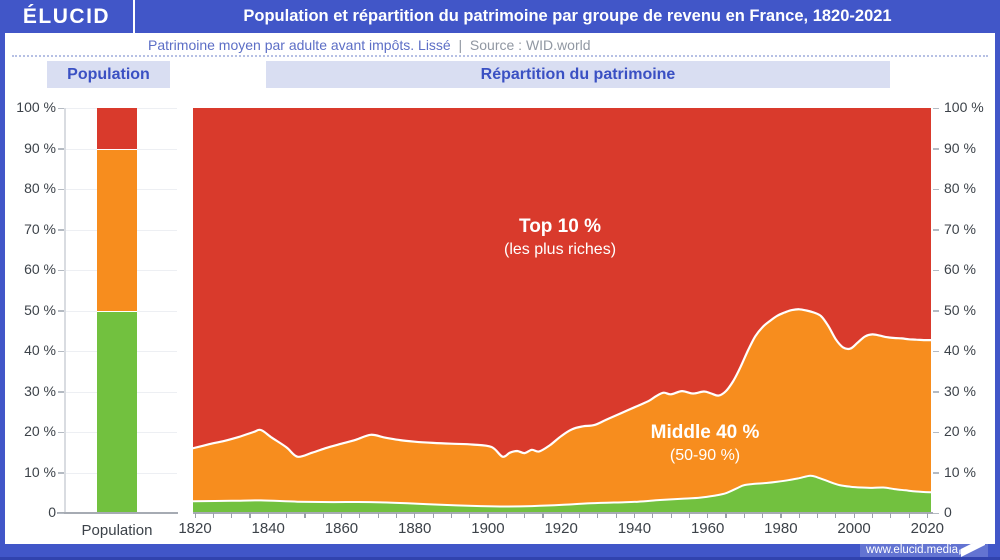 The width and height of the screenshot is (1000, 560). Describe the element at coordinates (65, 310) in the screenshot. I see `population-chart-y-axis-line` at that location.